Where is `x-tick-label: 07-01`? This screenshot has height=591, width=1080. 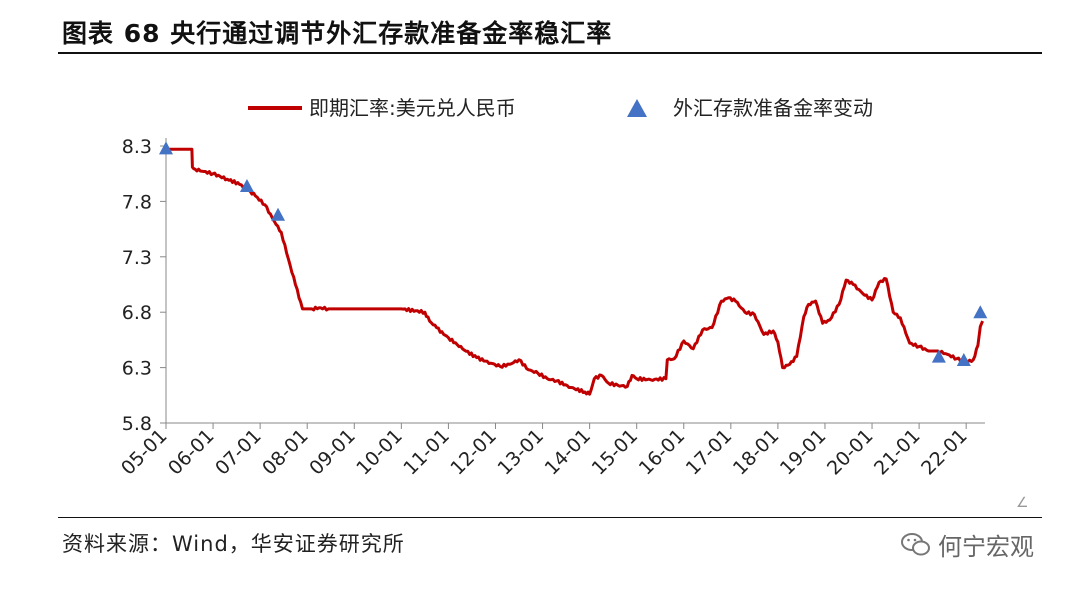
x-tick-label: 07-01 is located at coordinates (238, 452).